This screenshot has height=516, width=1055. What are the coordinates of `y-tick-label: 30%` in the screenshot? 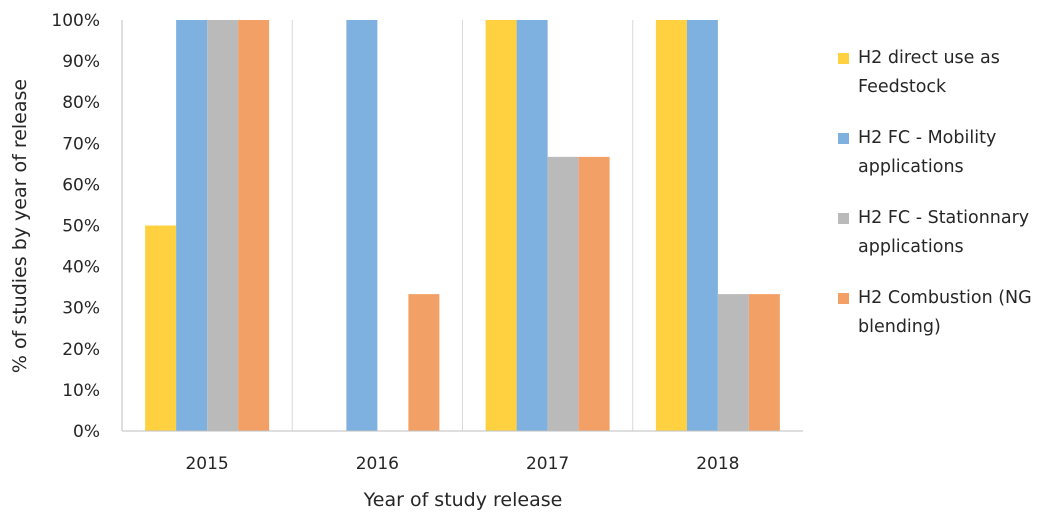 It's located at (81, 309).